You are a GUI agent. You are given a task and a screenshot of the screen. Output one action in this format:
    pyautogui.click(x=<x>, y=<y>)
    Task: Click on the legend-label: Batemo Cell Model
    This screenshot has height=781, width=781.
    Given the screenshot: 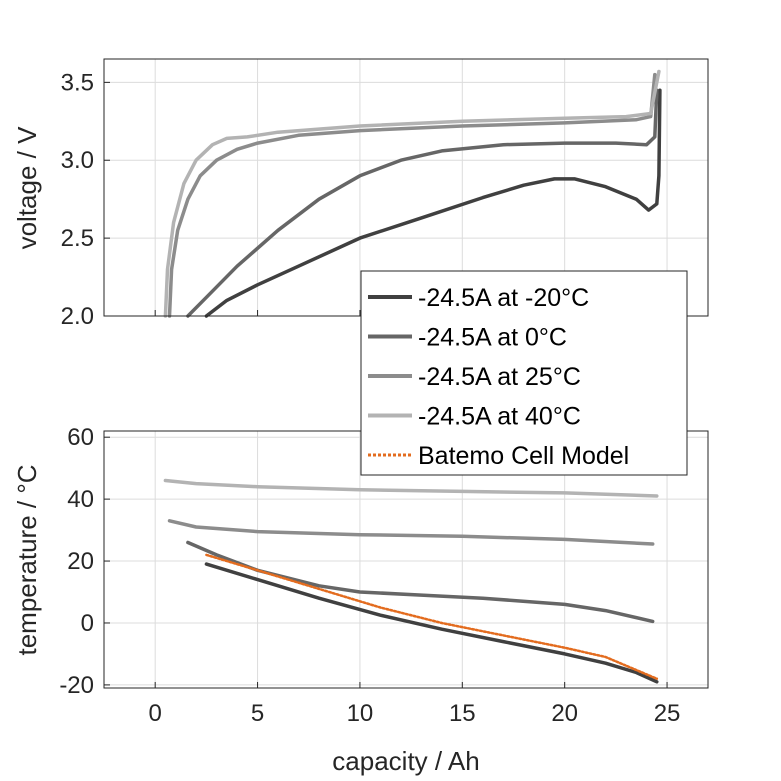 What is the action you would take?
    pyautogui.click(x=523, y=456)
    